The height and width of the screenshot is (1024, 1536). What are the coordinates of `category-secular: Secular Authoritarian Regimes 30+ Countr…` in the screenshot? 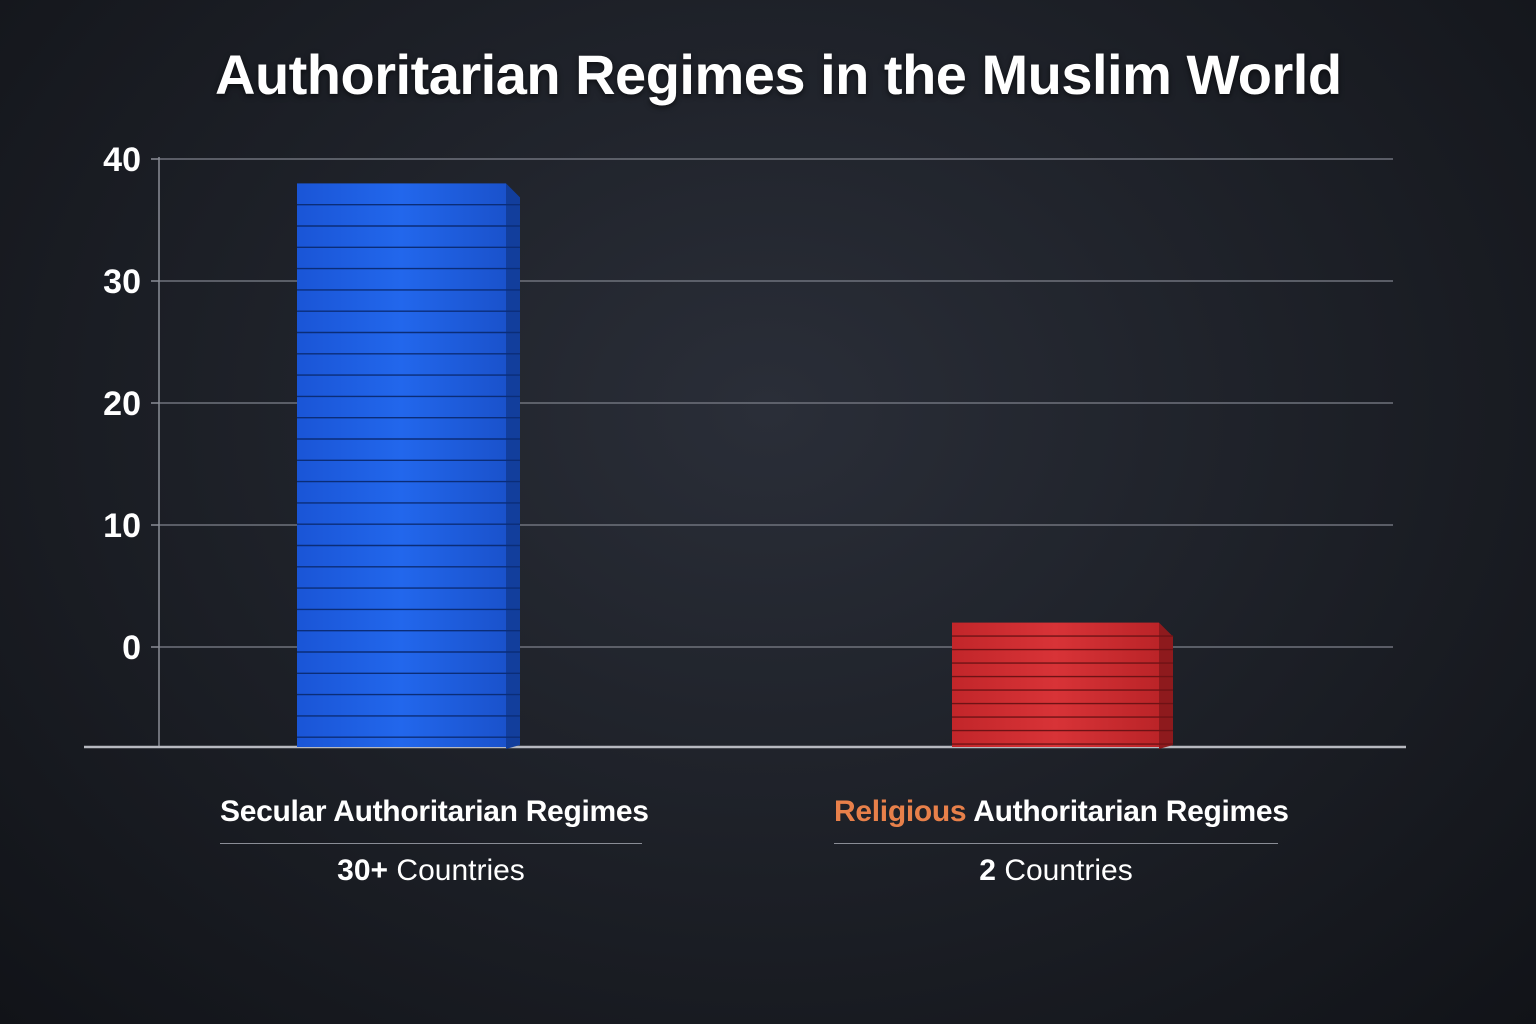 It's located at (434, 841).